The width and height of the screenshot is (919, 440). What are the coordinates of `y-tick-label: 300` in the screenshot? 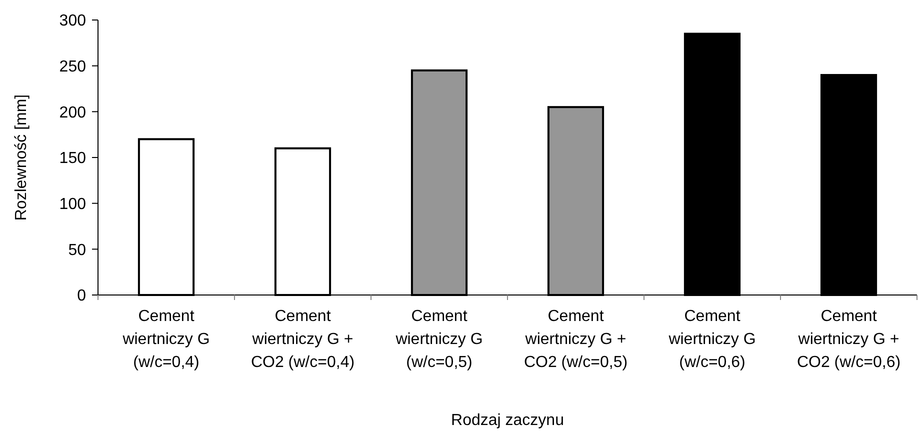 It's located at (72, 21).